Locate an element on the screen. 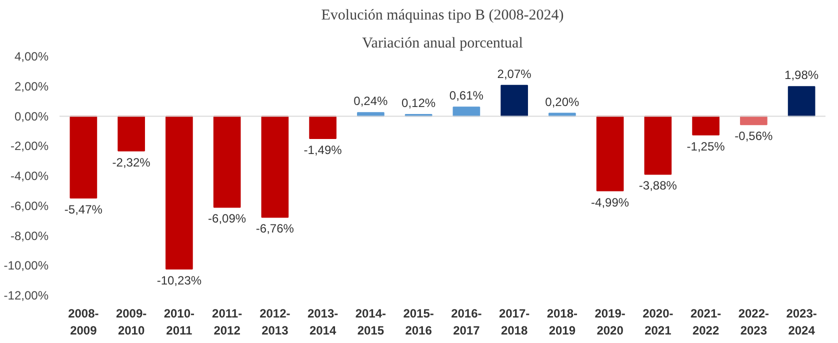  x-tick-label: 2018- 2019 is located at coordinates (562, 322).